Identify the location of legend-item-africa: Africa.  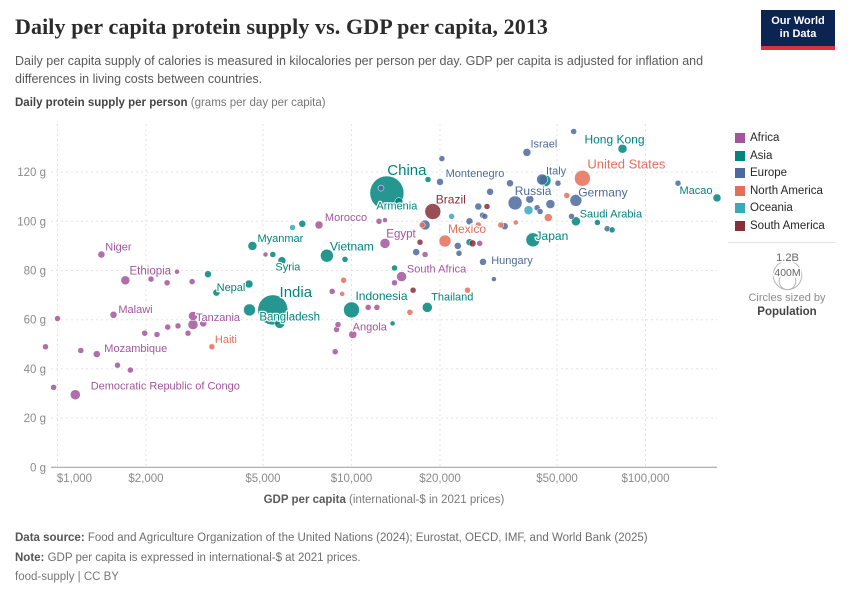
(780, 138).